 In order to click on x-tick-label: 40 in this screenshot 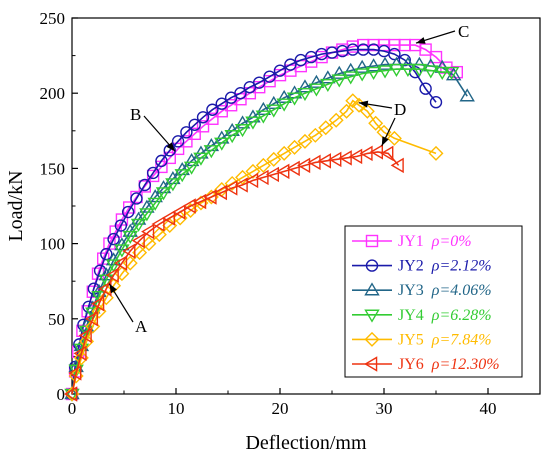, I will do `click(488, 408)`.